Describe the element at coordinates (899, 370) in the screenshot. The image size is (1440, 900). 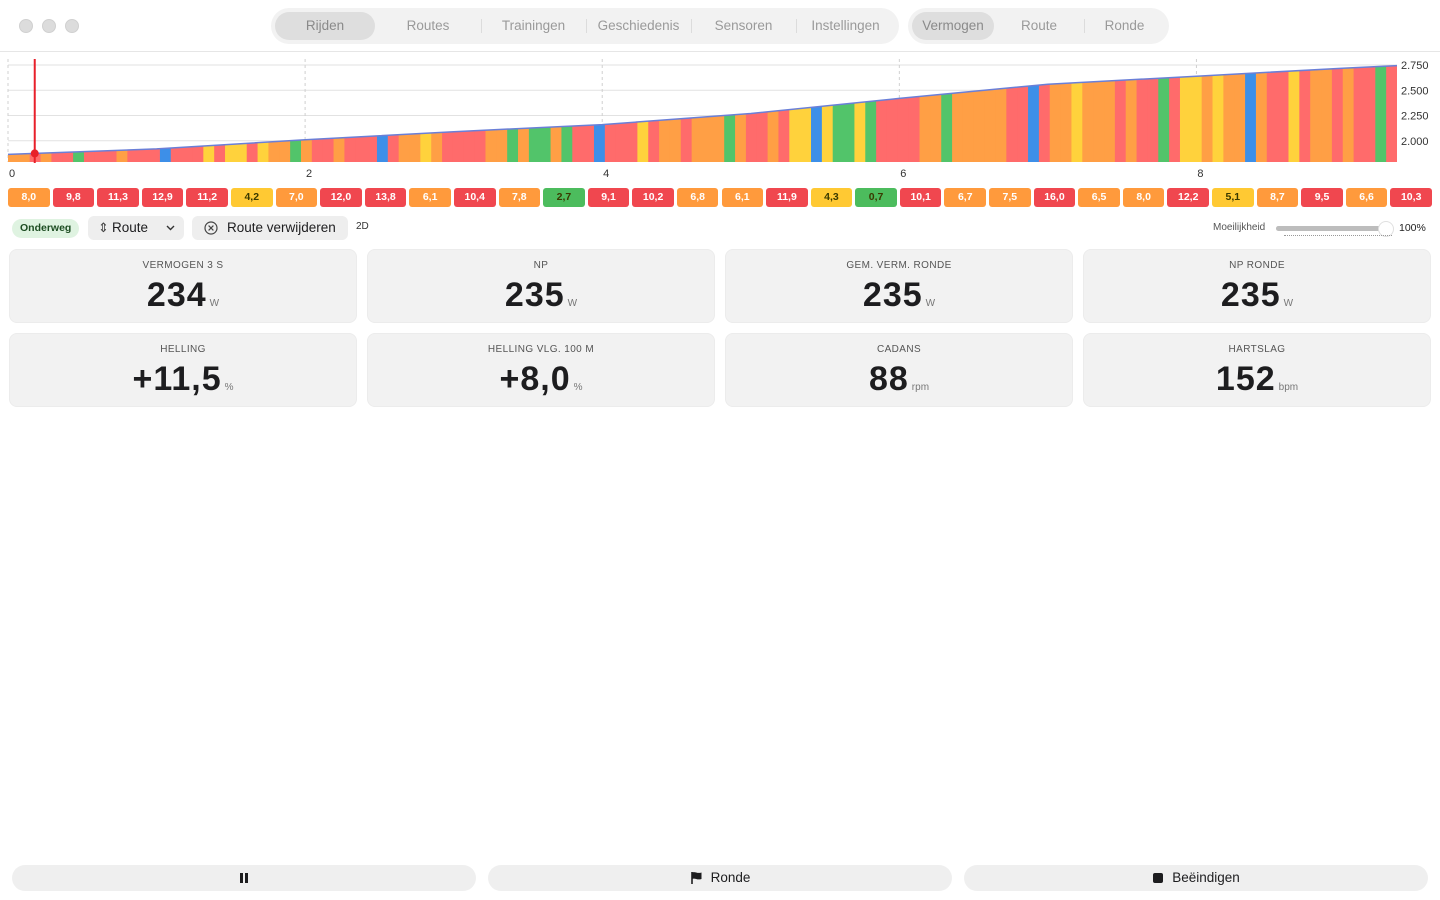
I see `metric-card-cadence: CADANS 88 rpm` at that location.